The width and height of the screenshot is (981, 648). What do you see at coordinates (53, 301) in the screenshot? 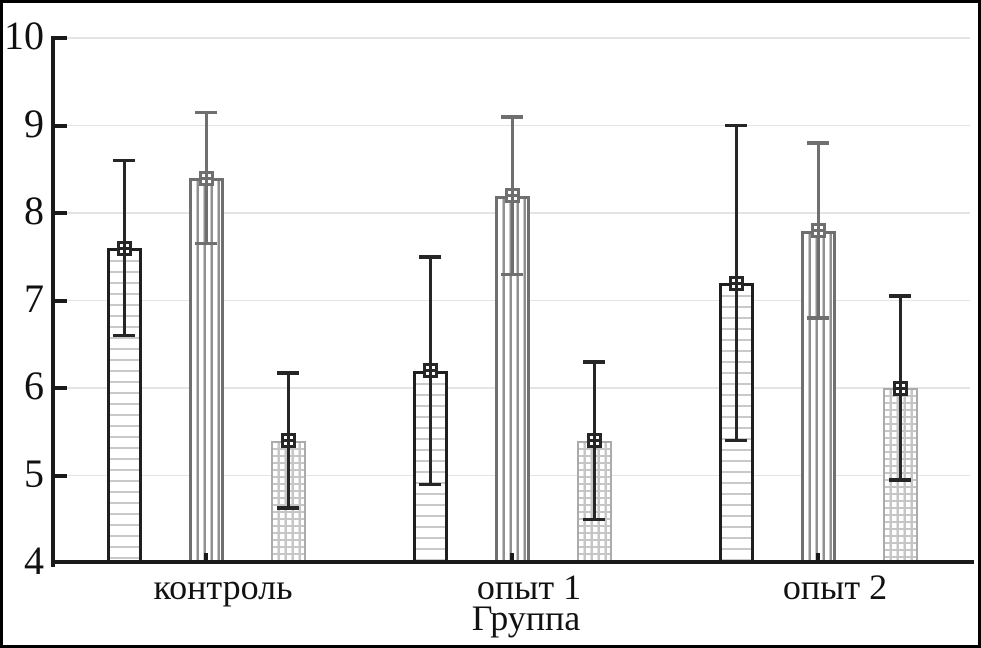
I see `y-axis-line` at bounding box center [53, 301].